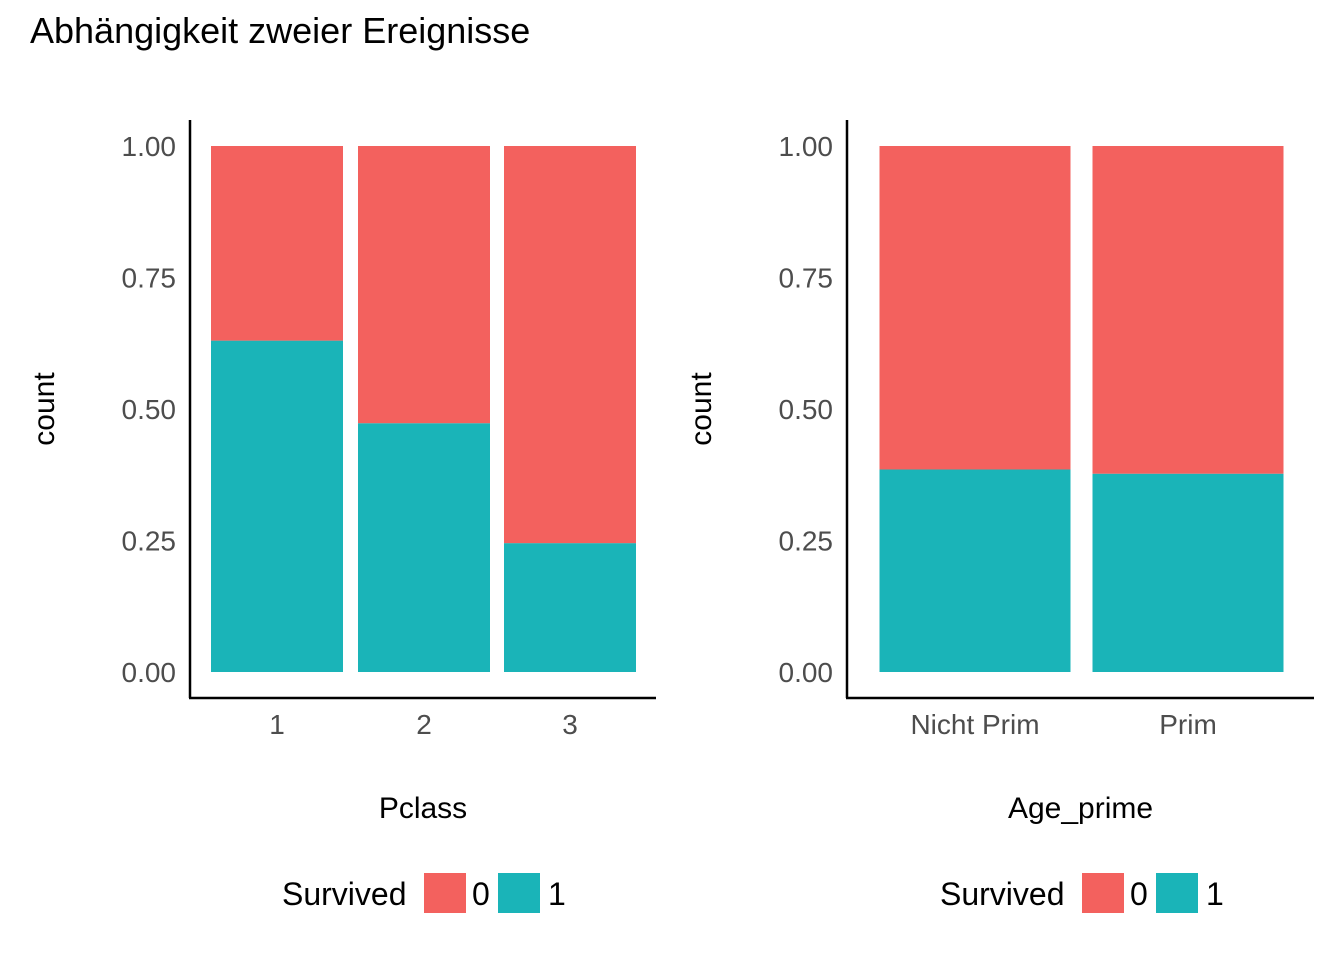  Describe the element at coordinates (424, 724) in the screenshot. I see `x-tick-label: 2` at that location.